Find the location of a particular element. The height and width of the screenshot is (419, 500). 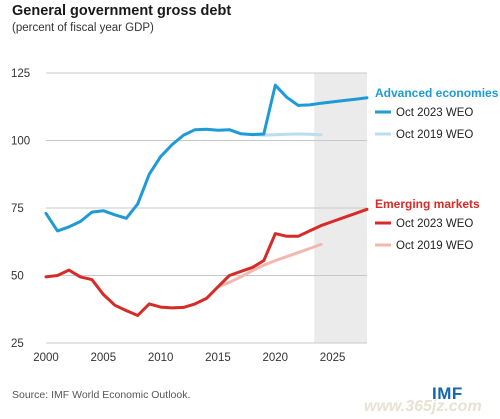

x-tick-label: 2010 is located at coordinates (161, 358).